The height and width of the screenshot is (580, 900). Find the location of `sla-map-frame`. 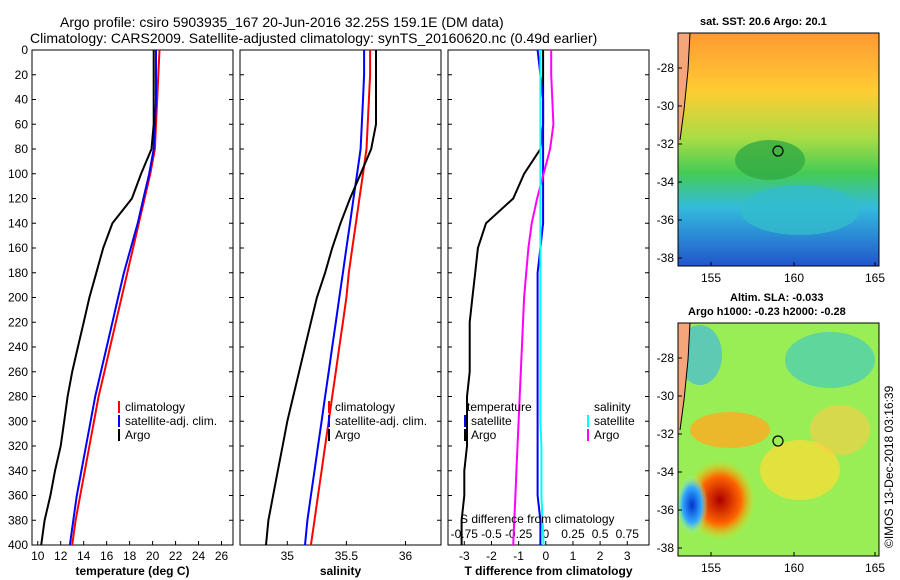

sla-map-frame is located at coordinates (778, 439).